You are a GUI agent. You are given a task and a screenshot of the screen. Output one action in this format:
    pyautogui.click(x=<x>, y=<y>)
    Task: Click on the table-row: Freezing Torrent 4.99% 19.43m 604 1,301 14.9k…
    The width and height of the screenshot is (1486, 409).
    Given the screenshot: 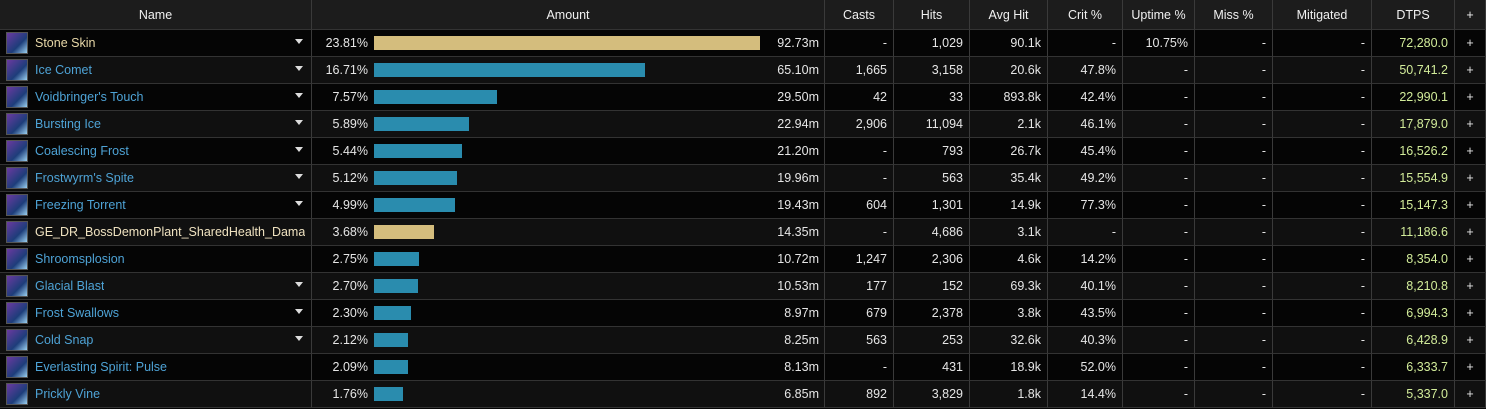 What is the action you would take?
    pyautogui.click(x=743, y=205)
    